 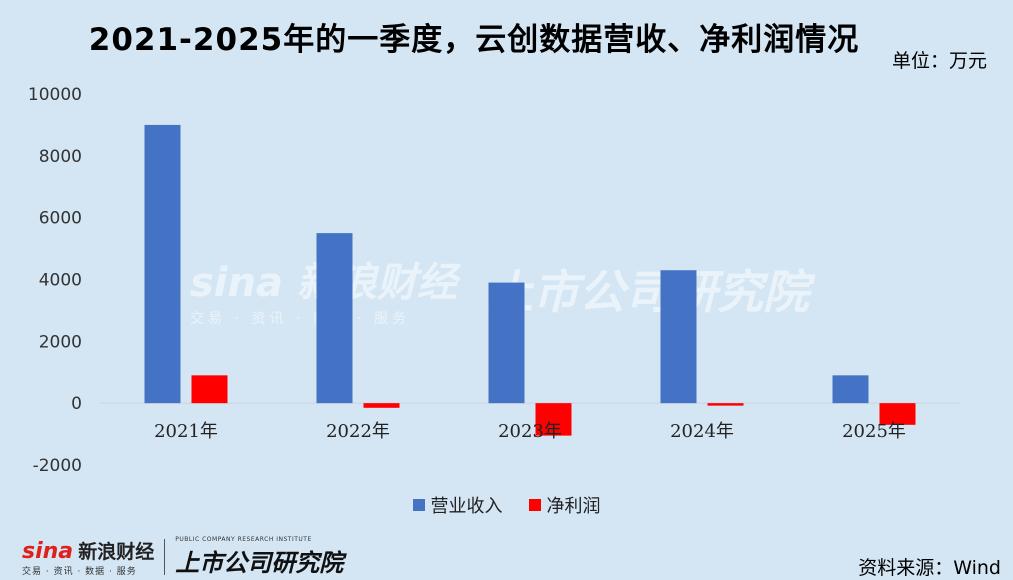 What do you see at coordinates (243, 539) in the screenshot?
I see `institute-english: PUBLIC COMPANY RESEARCH INSTITUTE` at bounding box center [243, 539].